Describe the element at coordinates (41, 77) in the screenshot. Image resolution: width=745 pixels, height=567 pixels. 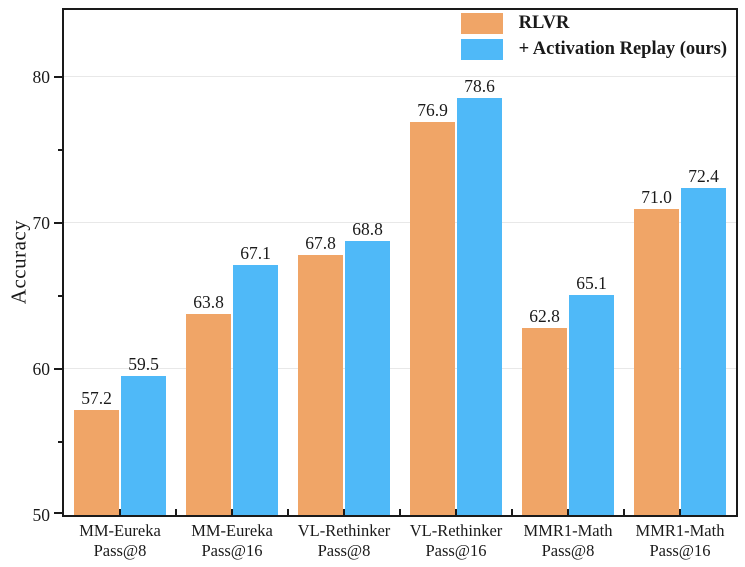
I see `y-tick-label: 80` at that location.